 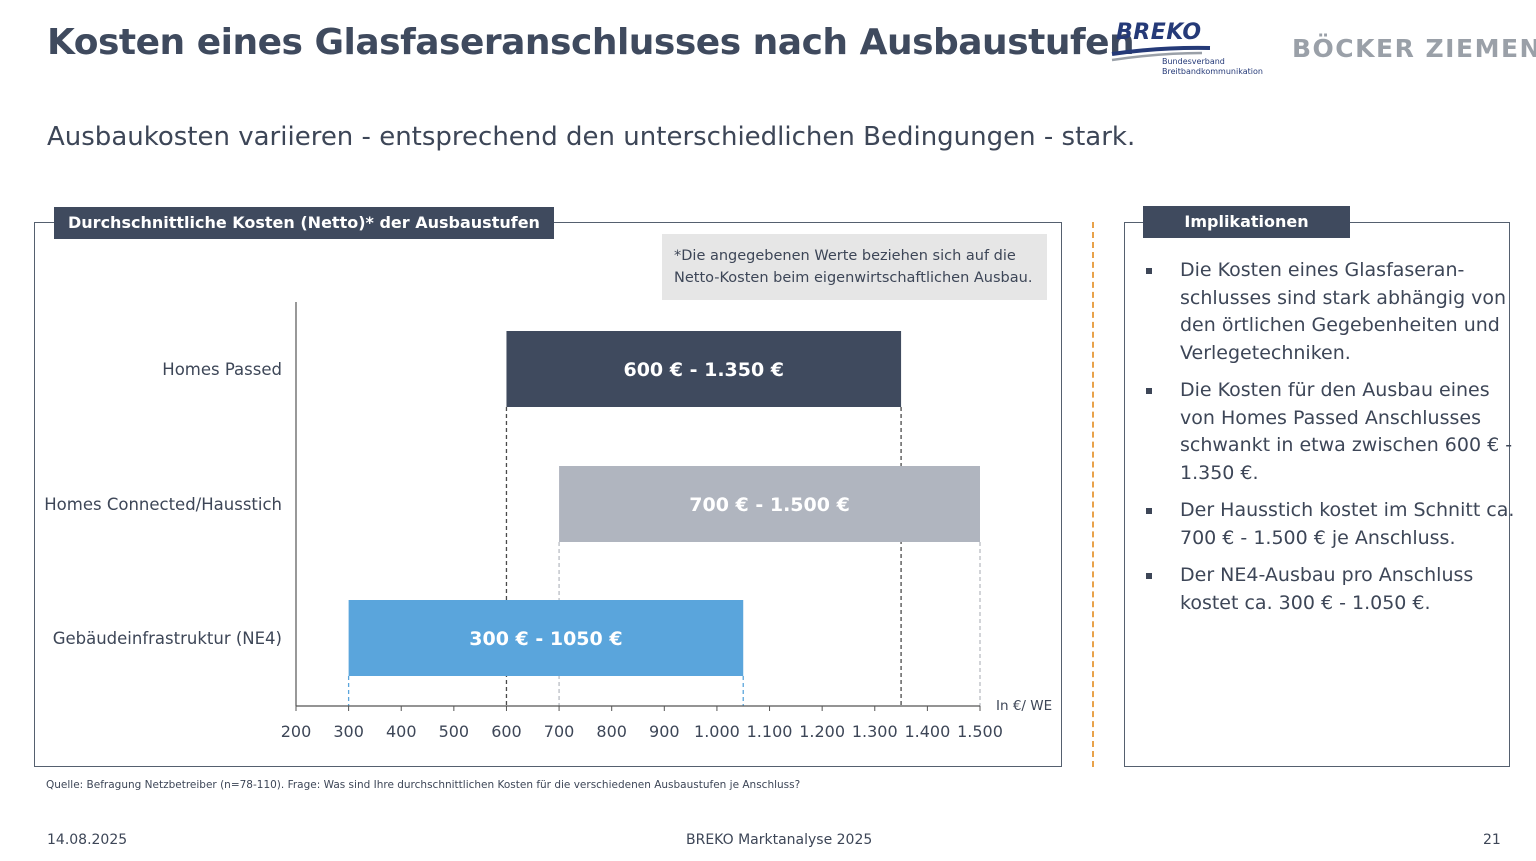 I want to click on breko-wordmark: BREKO, so click(x=1159, y=32).